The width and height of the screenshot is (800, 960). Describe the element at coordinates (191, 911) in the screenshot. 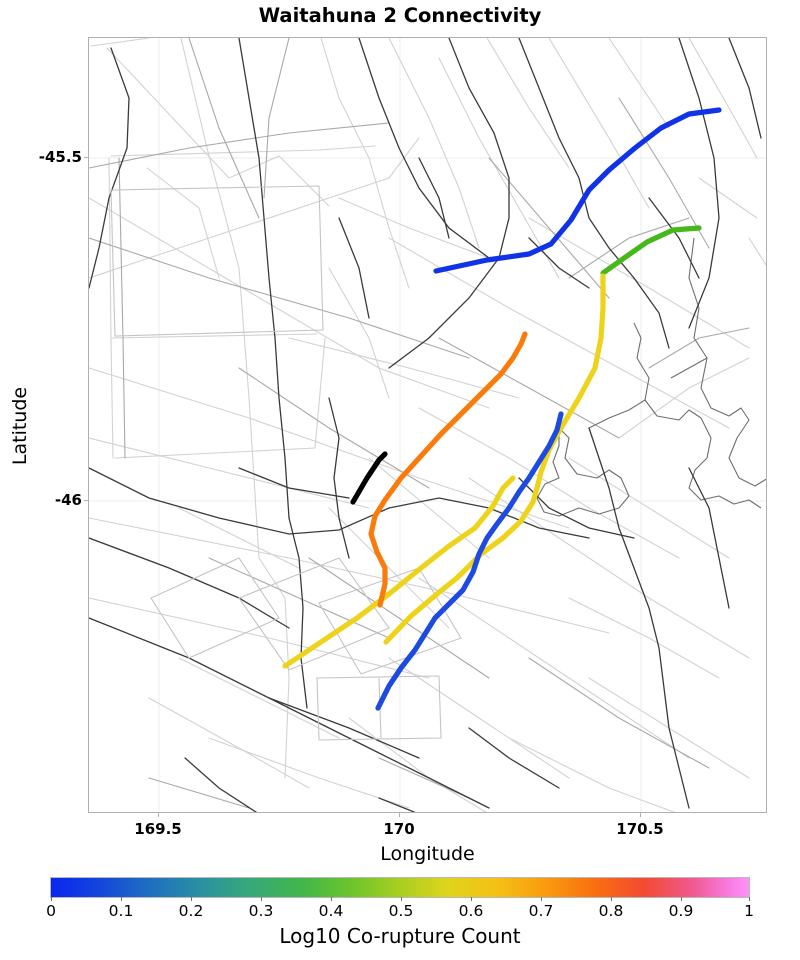

I see `colorbar-tick-label-2: 0.2` at that location.